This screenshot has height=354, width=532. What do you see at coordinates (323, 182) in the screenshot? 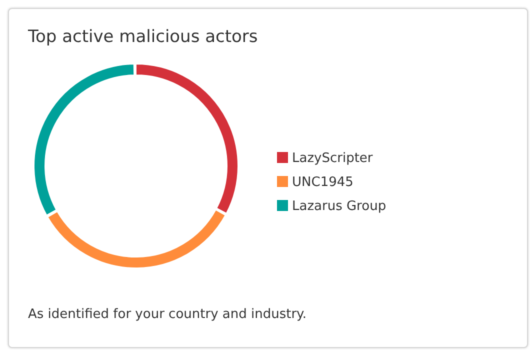
I see `legend-label: UNC1945` at bounding box center [323, 182].